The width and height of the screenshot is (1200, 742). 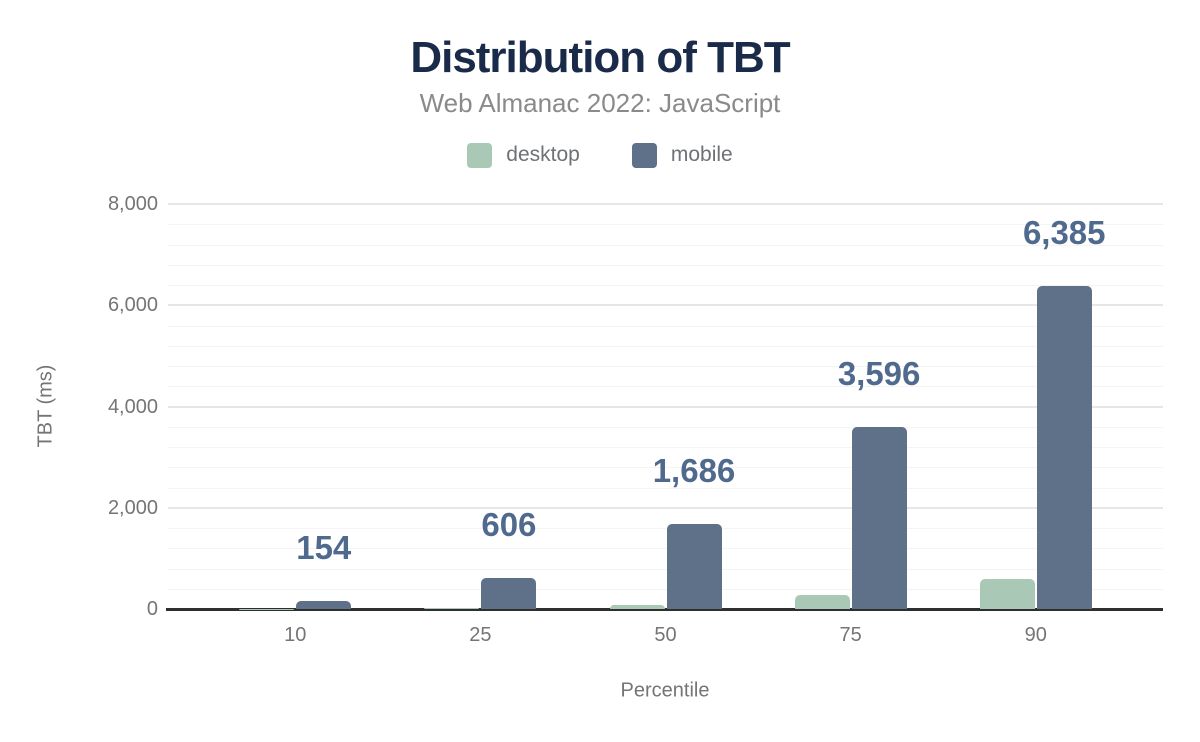 I want to click on legend-label: mobile, so click(x=701, y=154).